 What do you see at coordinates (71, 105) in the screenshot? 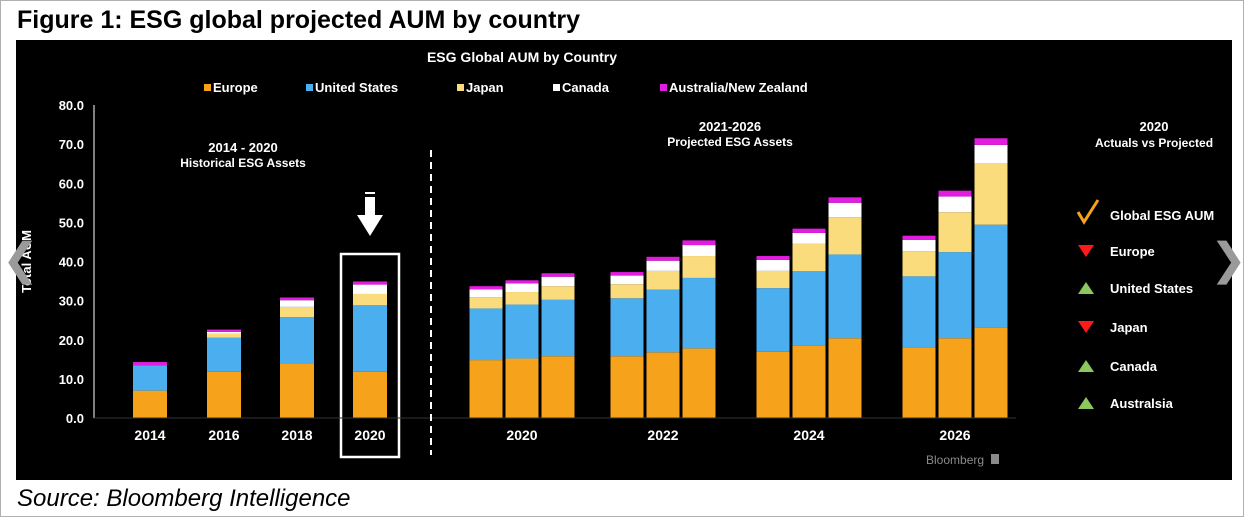
I see `y-tick-label-8: 80.0` at bounding box center [71, 105].